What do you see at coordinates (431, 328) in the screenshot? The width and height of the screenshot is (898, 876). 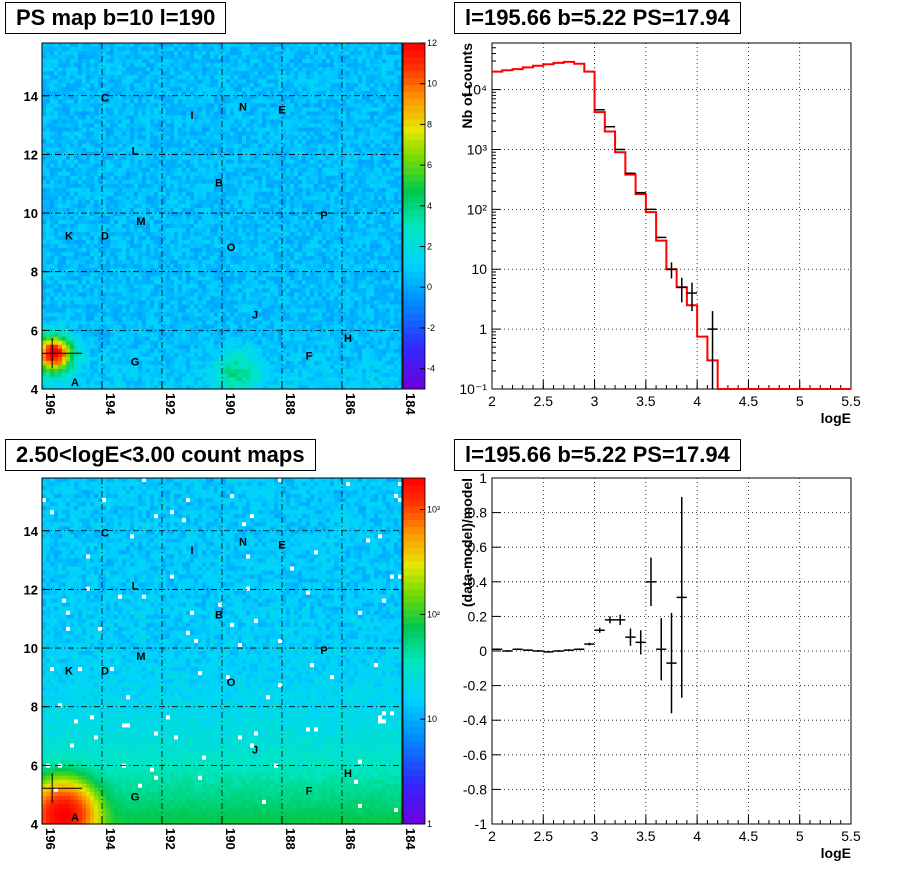 I see `colorbar-tick-label: -2` at bounding box center [431, 328].